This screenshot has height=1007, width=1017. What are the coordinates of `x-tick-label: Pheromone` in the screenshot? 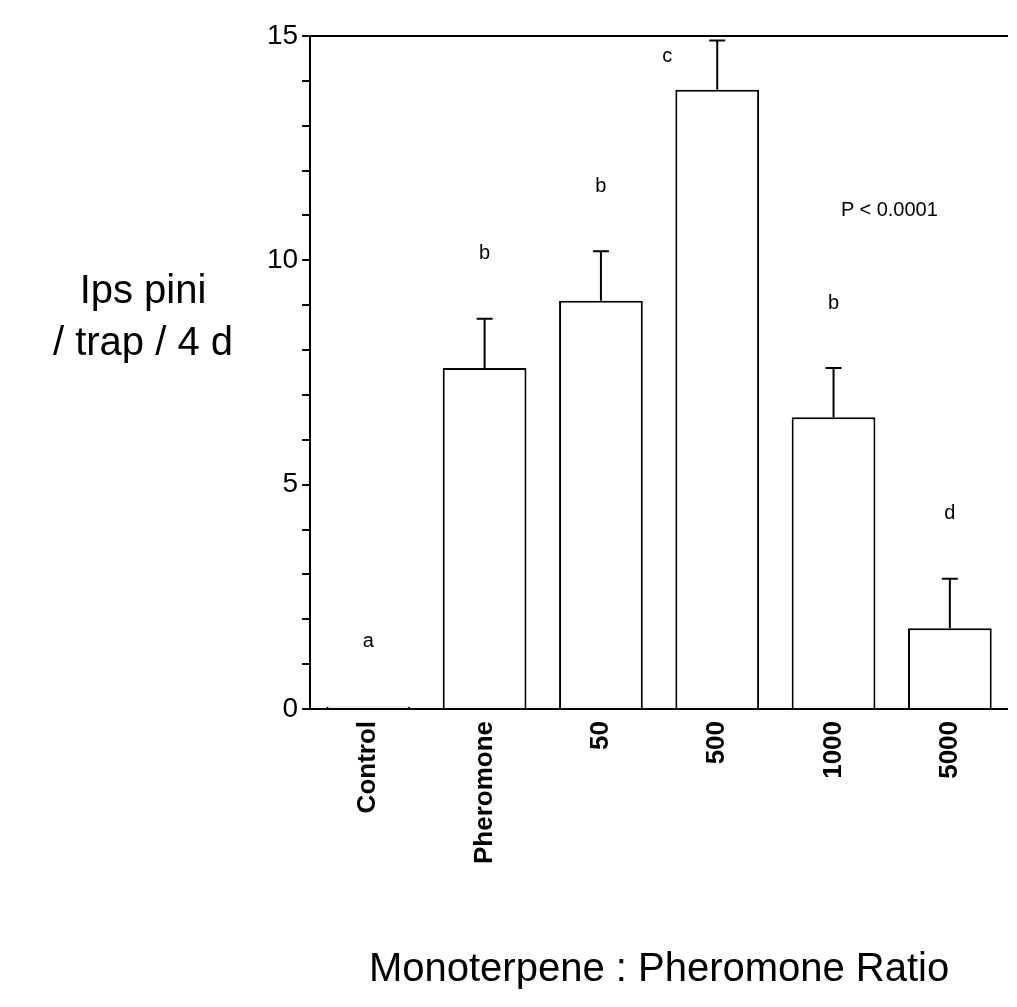 It's located at (482, 792).